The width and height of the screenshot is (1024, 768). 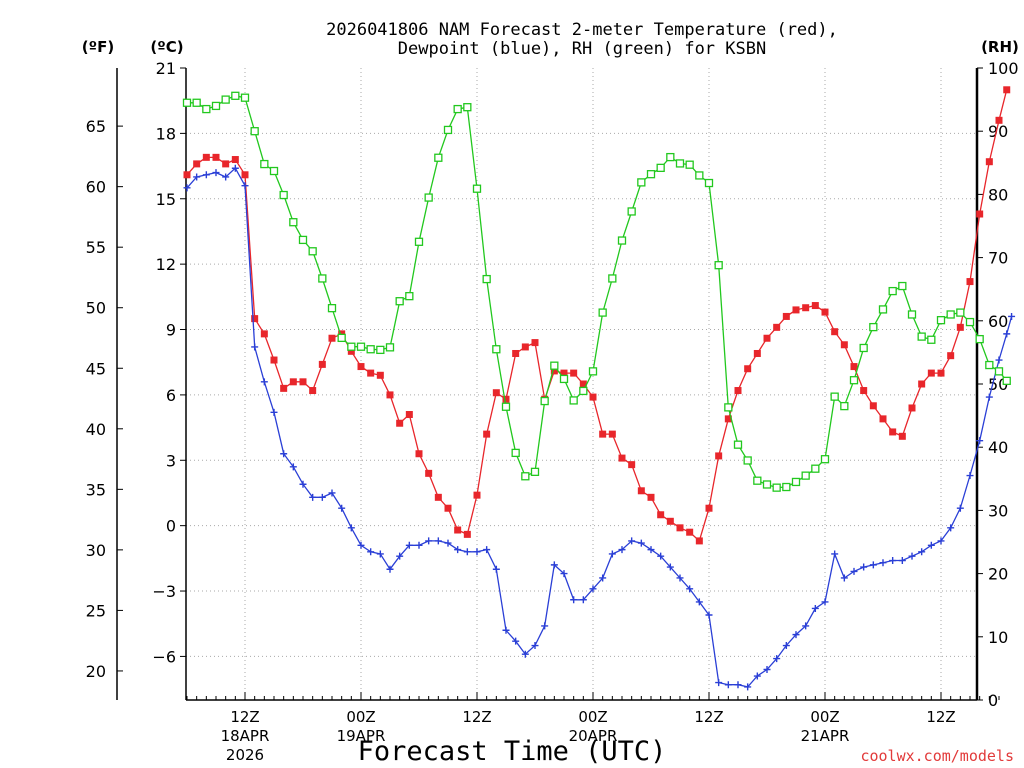 I want to click on rh-tick-label: 100, so click(x=1003, y=68).